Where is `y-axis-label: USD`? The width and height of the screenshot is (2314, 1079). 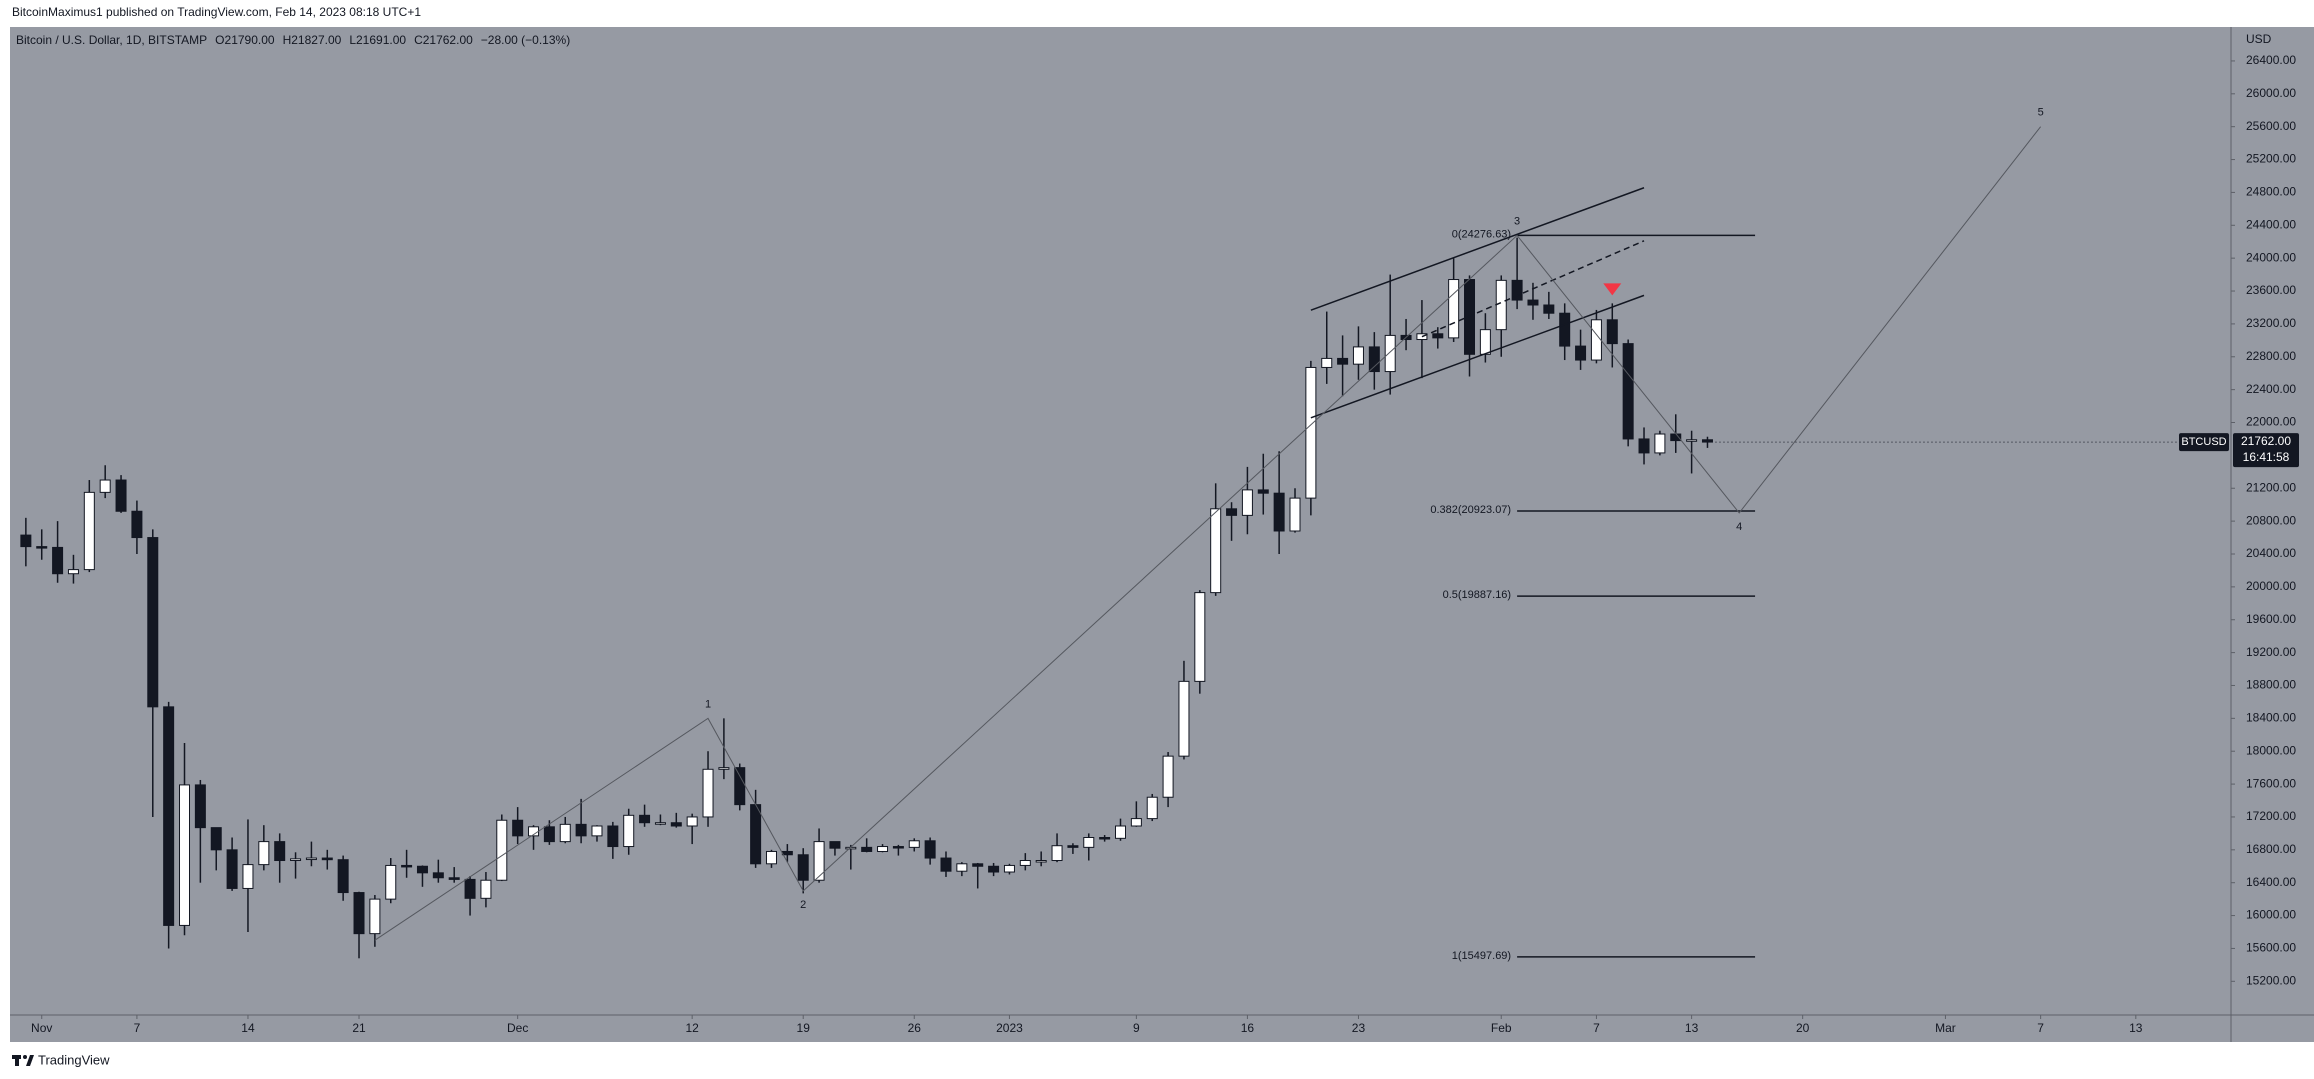
y-axis-label: USD is located at coordinates (2259, 39).